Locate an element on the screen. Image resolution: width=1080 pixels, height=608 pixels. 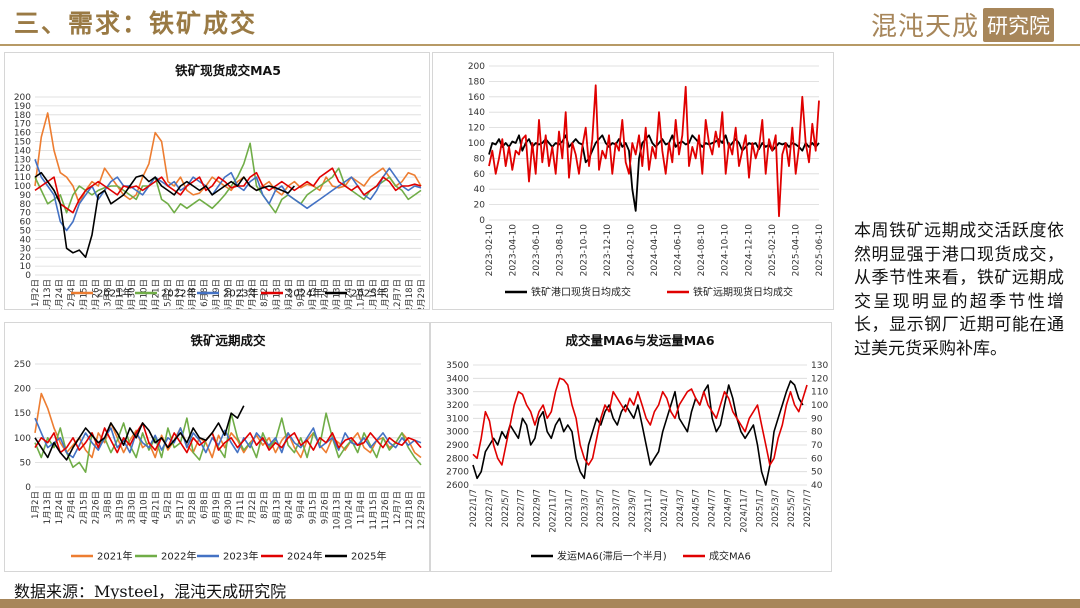
x-tick-label: 6月8日 is located at coordinates (205, 505).